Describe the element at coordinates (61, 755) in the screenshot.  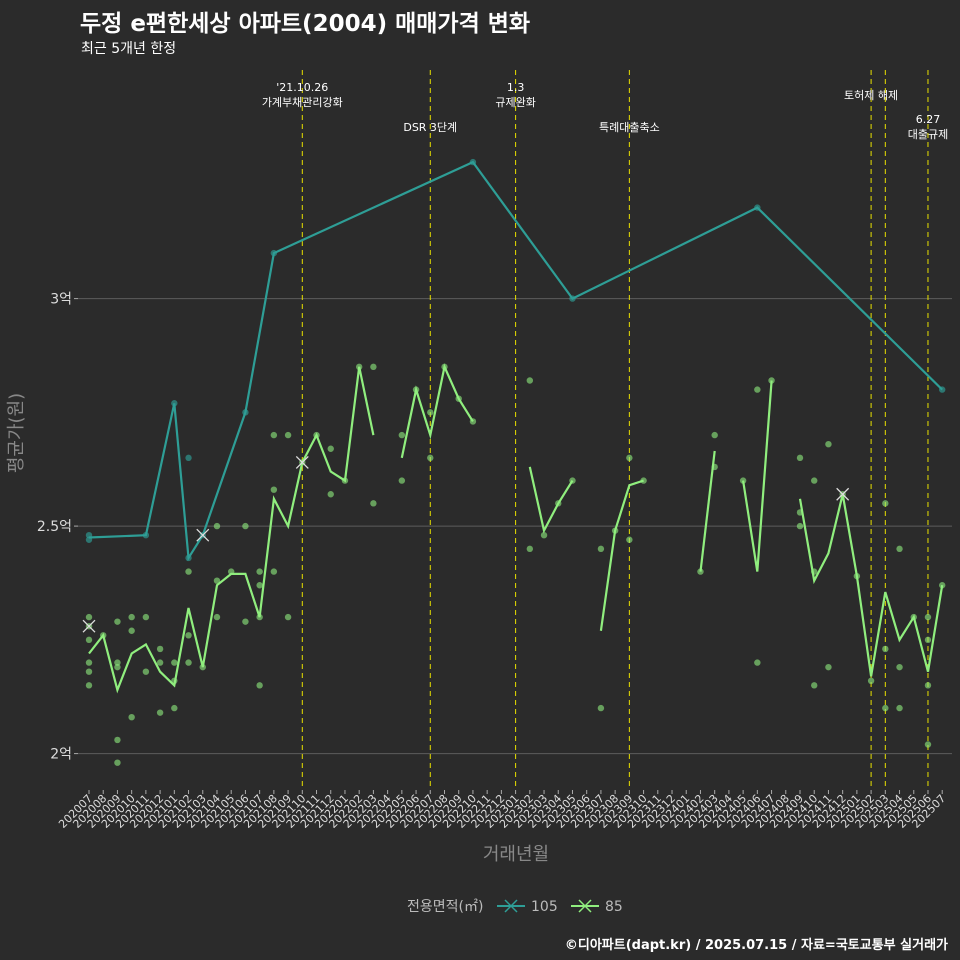
I see `y-tick-label: 2억` at that location.